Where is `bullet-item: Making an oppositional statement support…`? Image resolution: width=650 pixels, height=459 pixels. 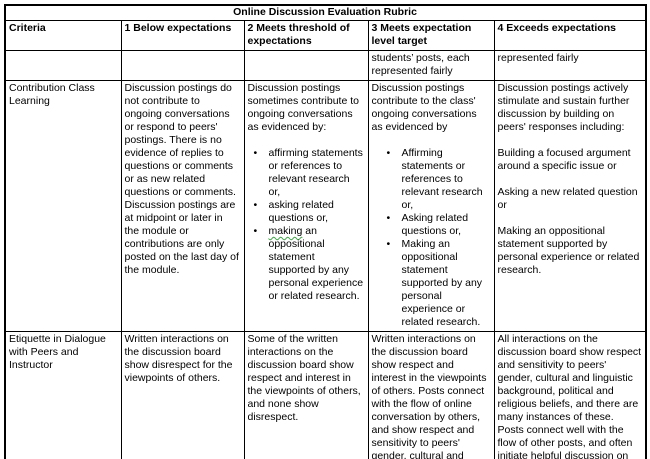 bullet-item: Making an oppositional statement support… is located at coordinates (438, 283).